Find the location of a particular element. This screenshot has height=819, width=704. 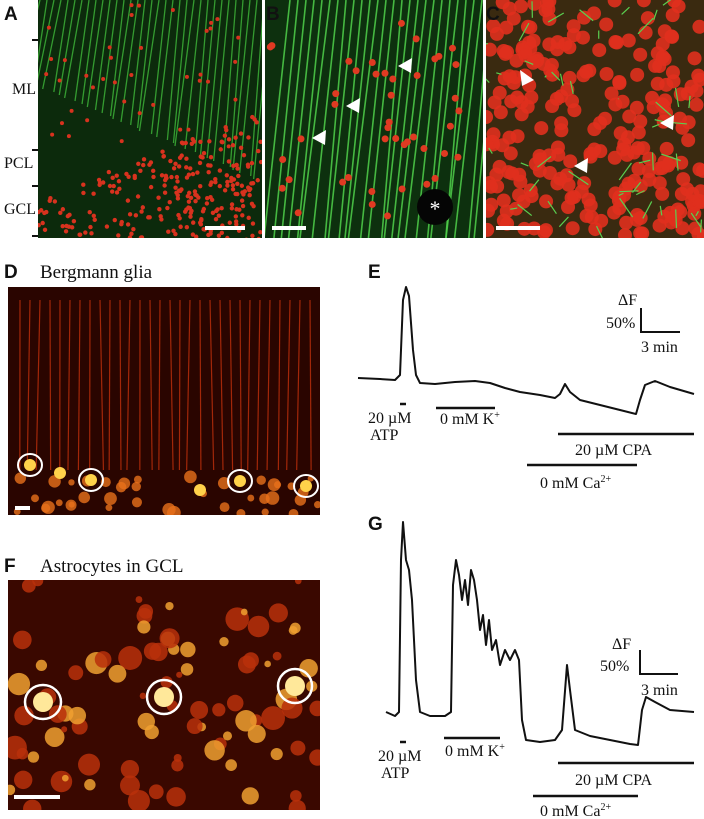

arrowheads is located at coordinates (493, 115).